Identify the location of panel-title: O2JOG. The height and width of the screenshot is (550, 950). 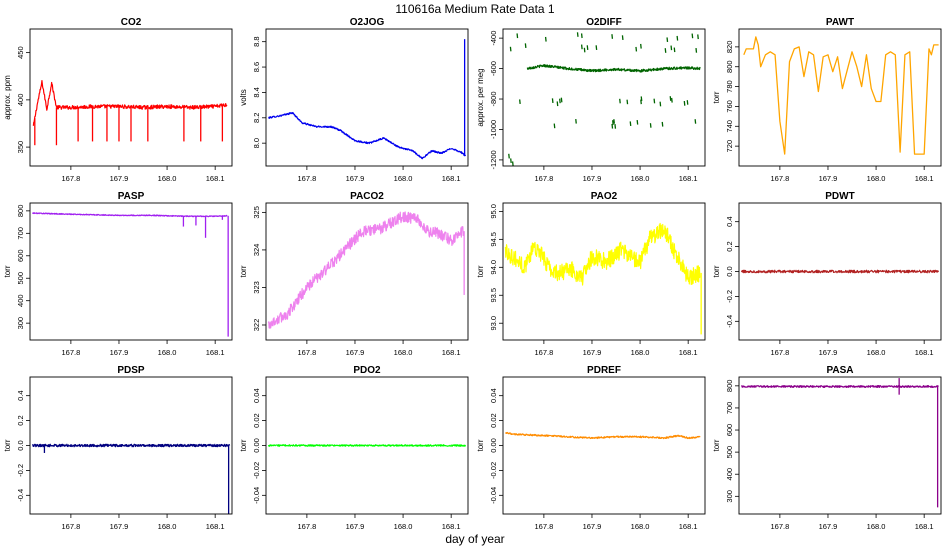
(367, 22).